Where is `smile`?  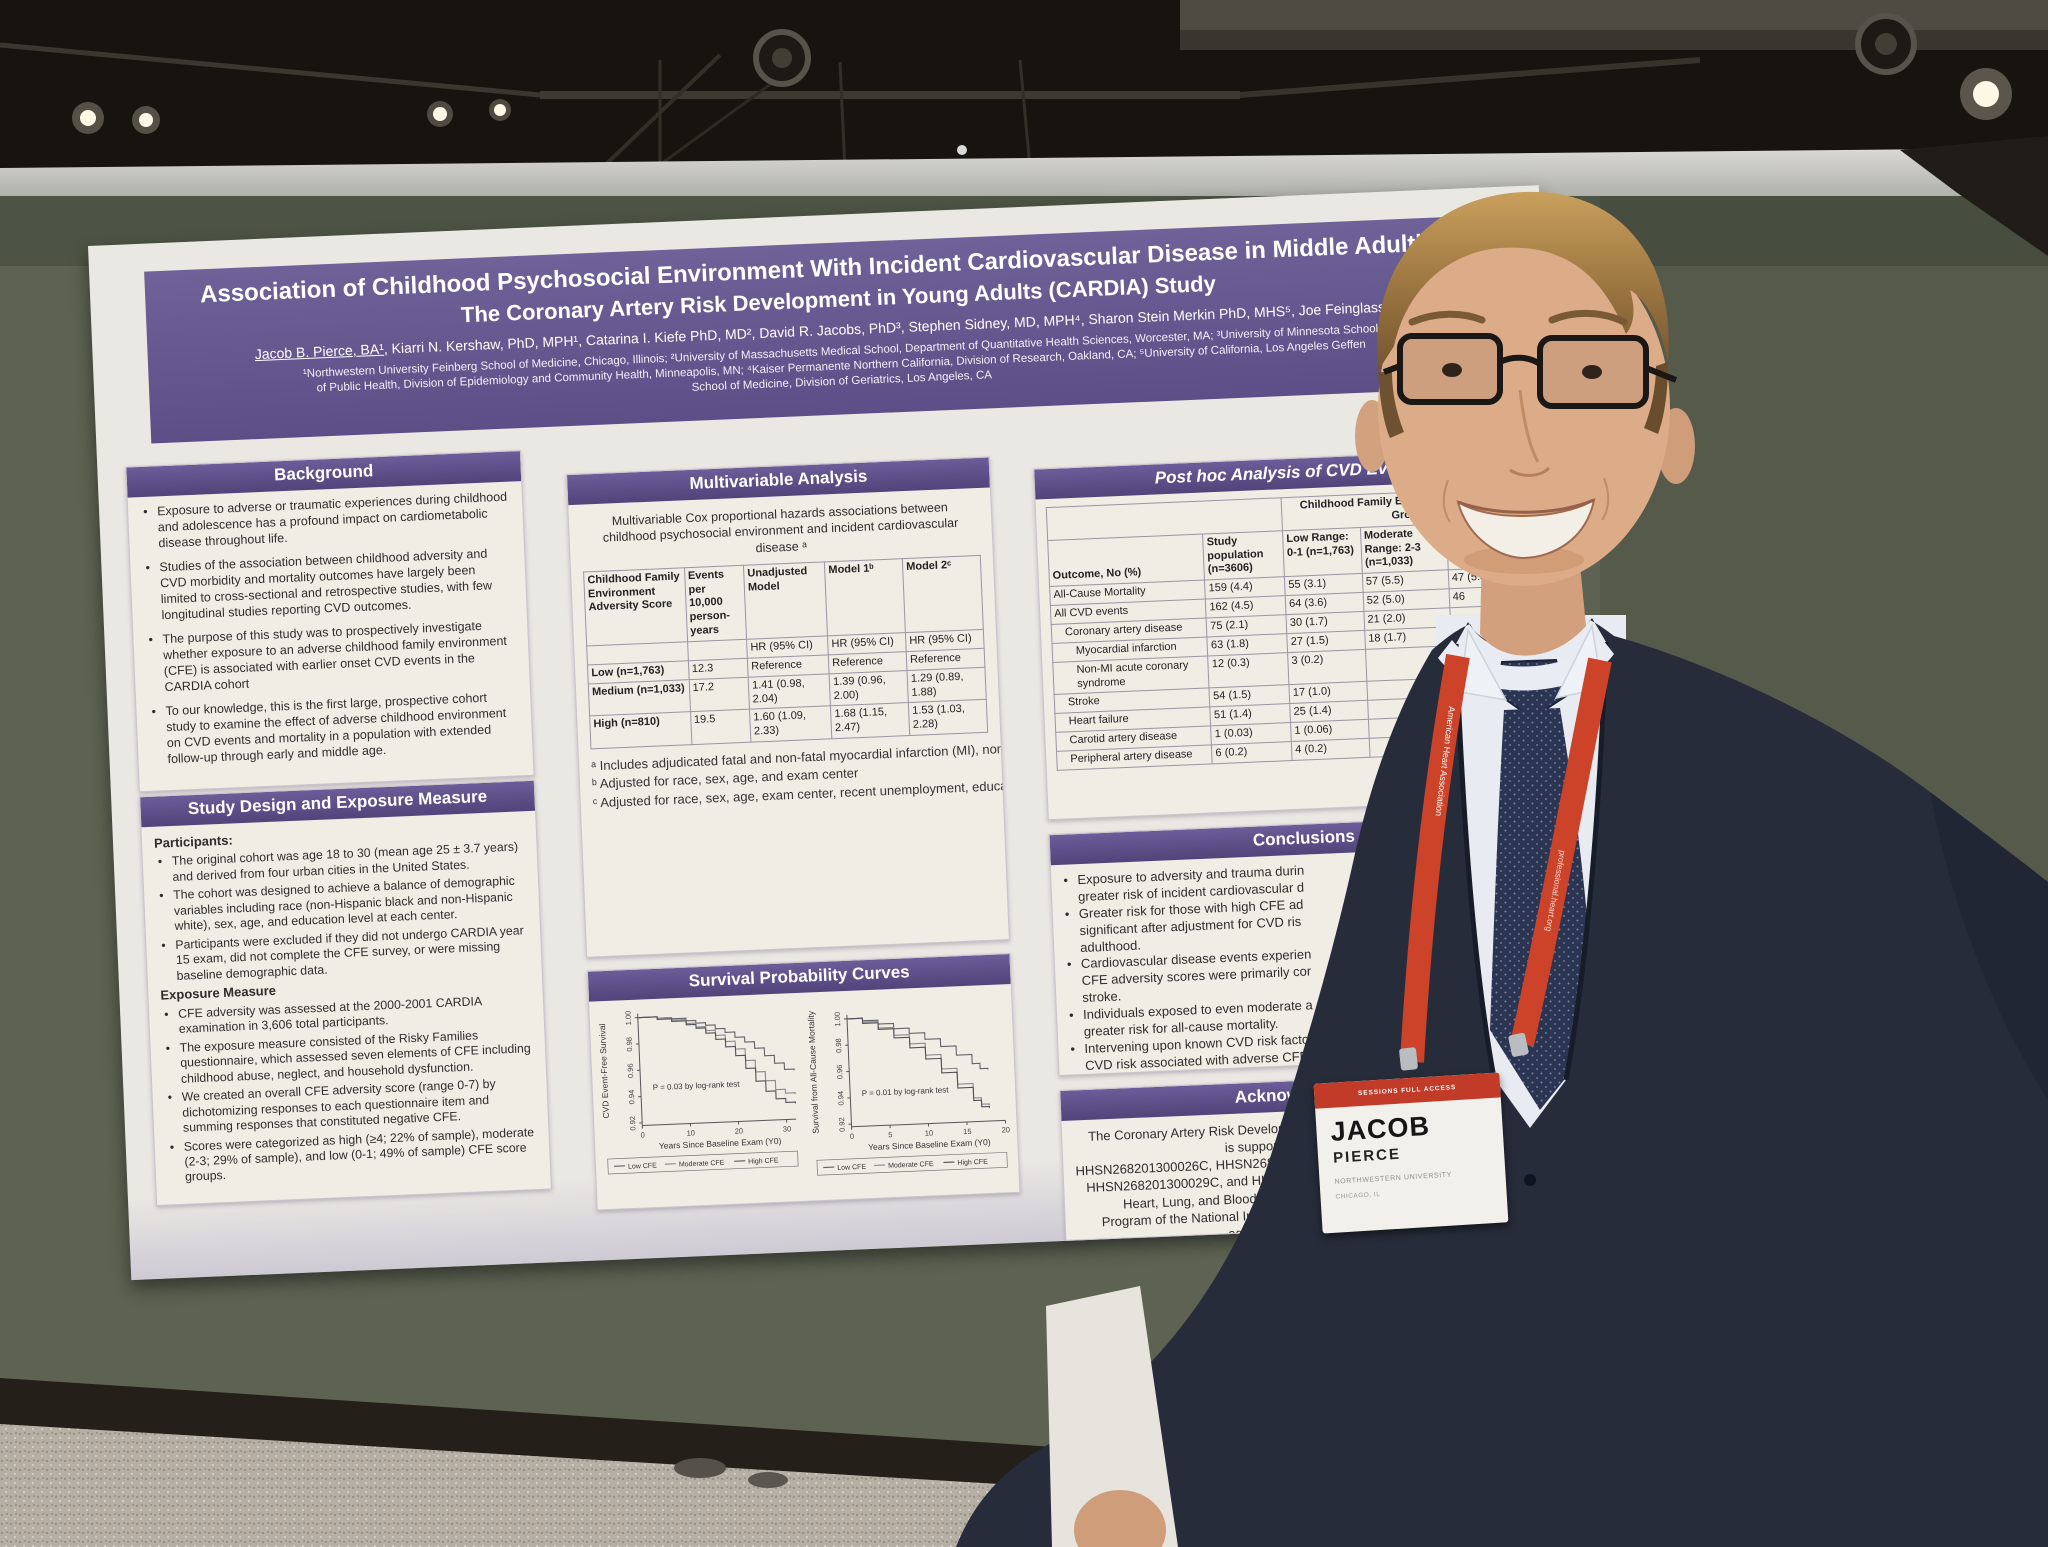 smile is located at coordinates (1526, 518).